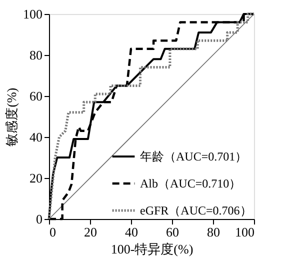 The height and width of the screenshot is (273, 306). Describe the element at coordinates (36, 137) in the screenshot. I see `y-tick-label: 40` at that location.